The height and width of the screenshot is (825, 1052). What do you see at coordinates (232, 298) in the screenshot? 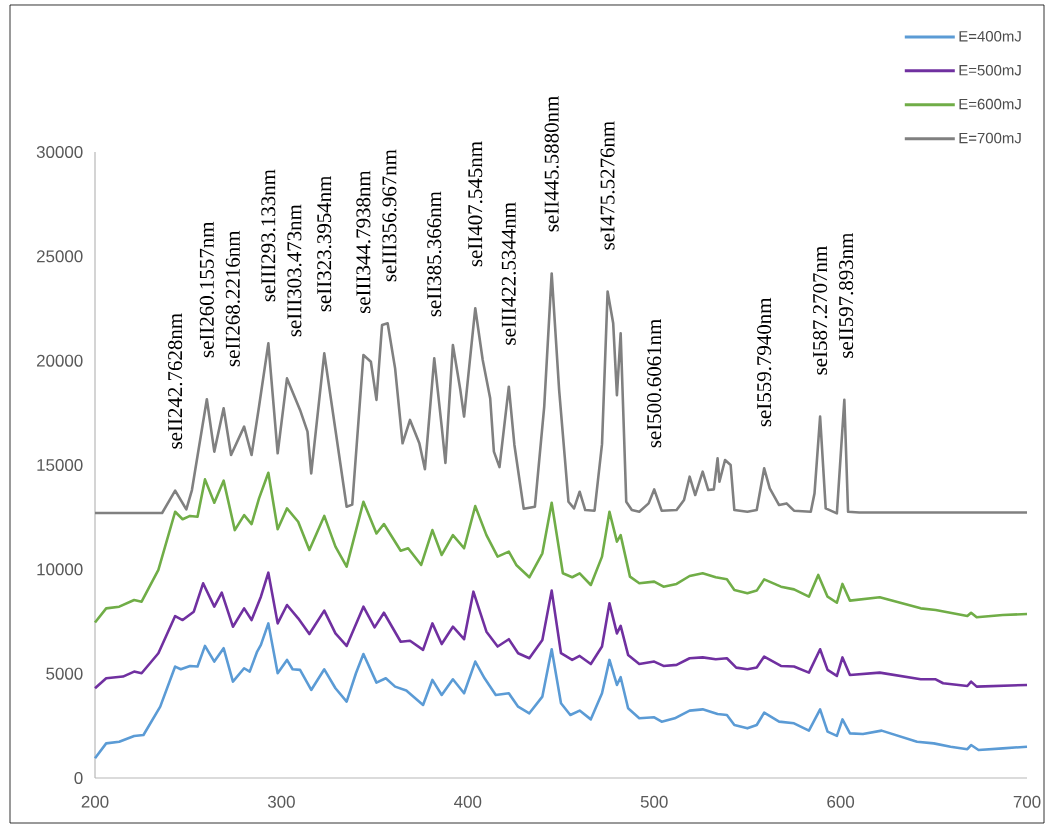
I see `annotation: seII268.2216nm` at bounding box center [232, 298].